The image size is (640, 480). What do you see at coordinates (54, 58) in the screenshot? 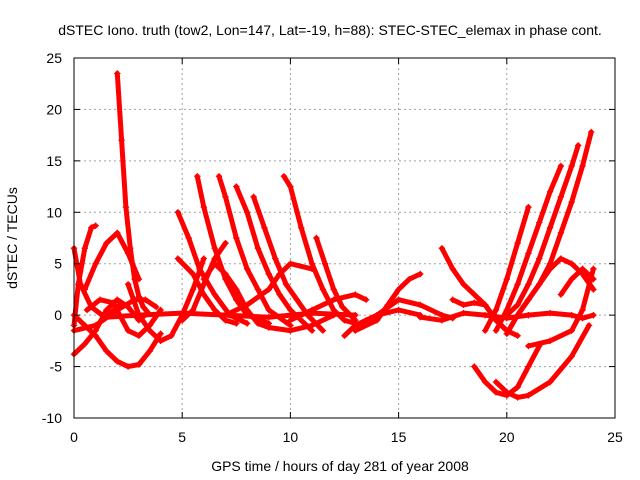
I see `y-tick-label: 25` at bounding box center [54, 58].